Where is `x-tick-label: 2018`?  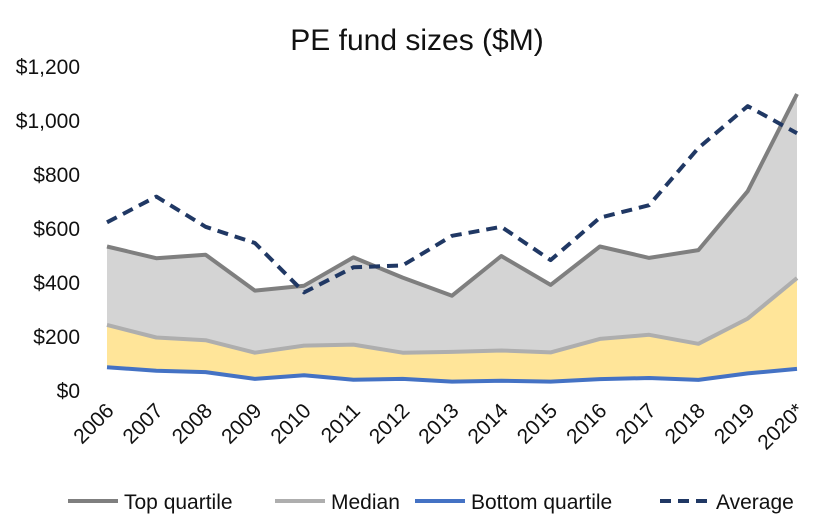
x-tick-label: 2018 is located at coordinates (685, 423).